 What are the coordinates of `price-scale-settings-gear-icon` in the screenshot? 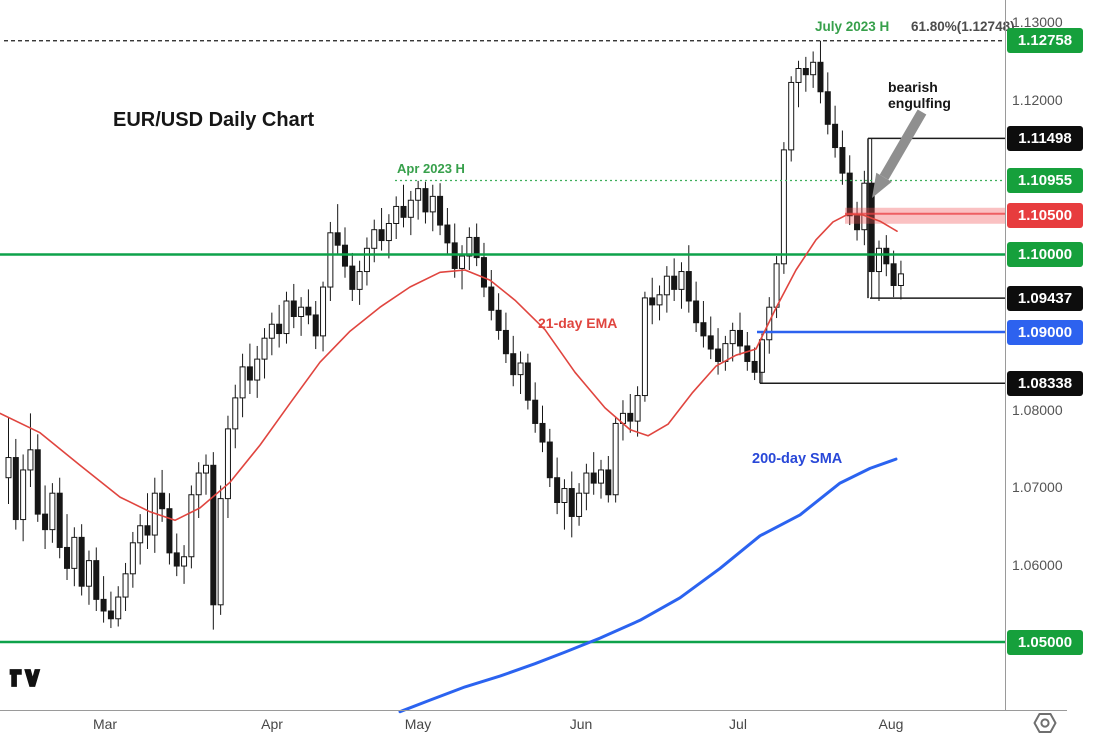 It's located at (1045, 723).